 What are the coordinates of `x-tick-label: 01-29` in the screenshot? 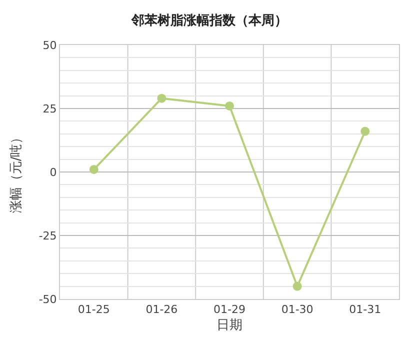 It's located at (230, 309).